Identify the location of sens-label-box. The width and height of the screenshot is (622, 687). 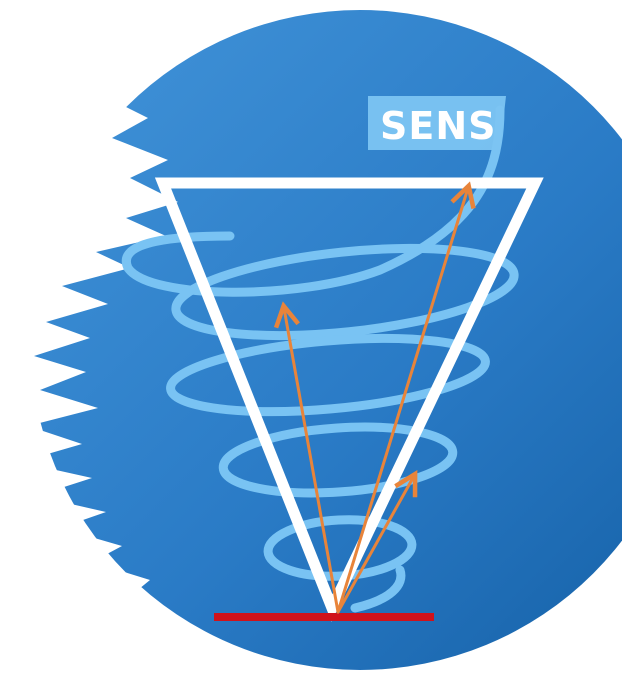
(437, 123).